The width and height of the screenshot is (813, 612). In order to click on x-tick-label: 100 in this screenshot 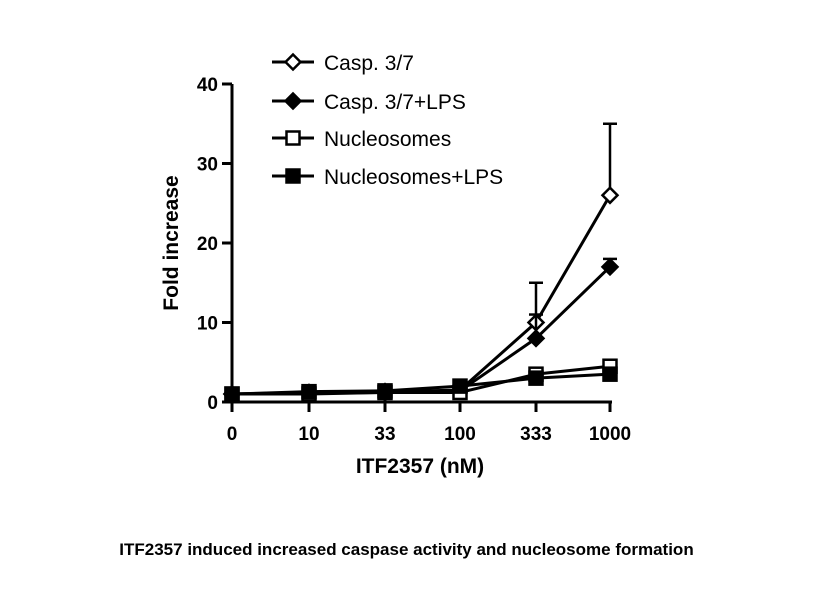, I will do `click(460, 434)`.